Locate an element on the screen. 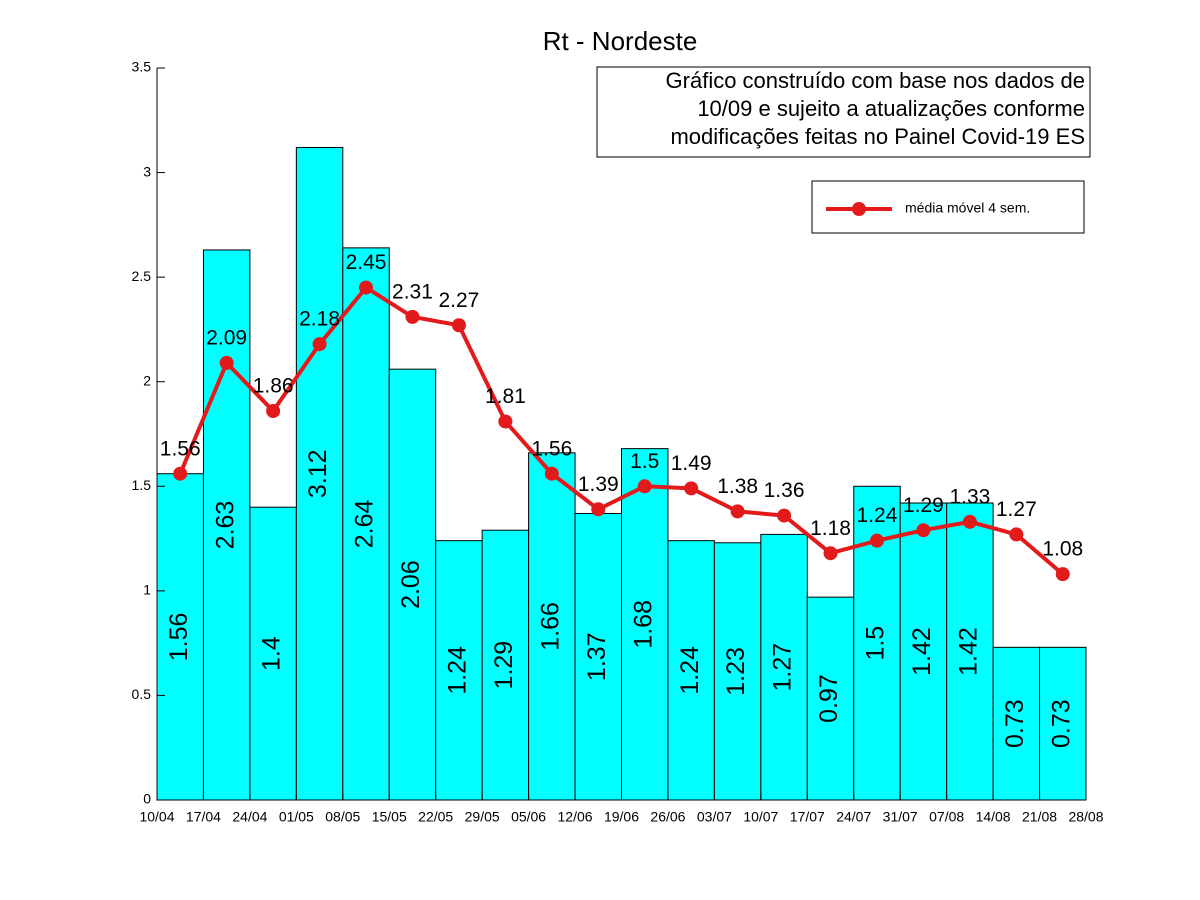 This screenshot has height=900, width=1200. bar-label: 1.29 is located at coordinates (504, 665).